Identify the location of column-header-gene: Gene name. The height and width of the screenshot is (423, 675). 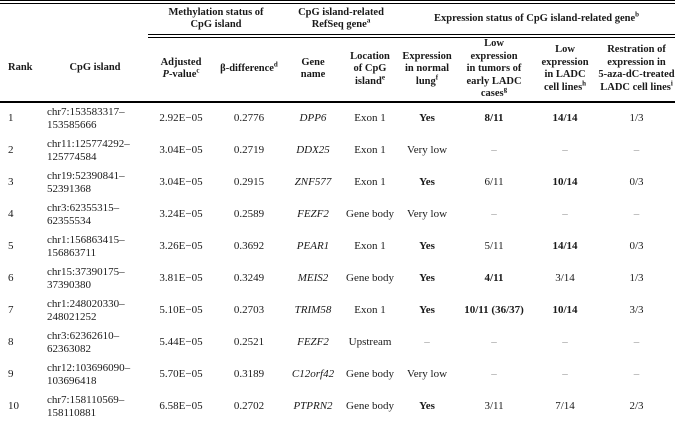
(313, 69).